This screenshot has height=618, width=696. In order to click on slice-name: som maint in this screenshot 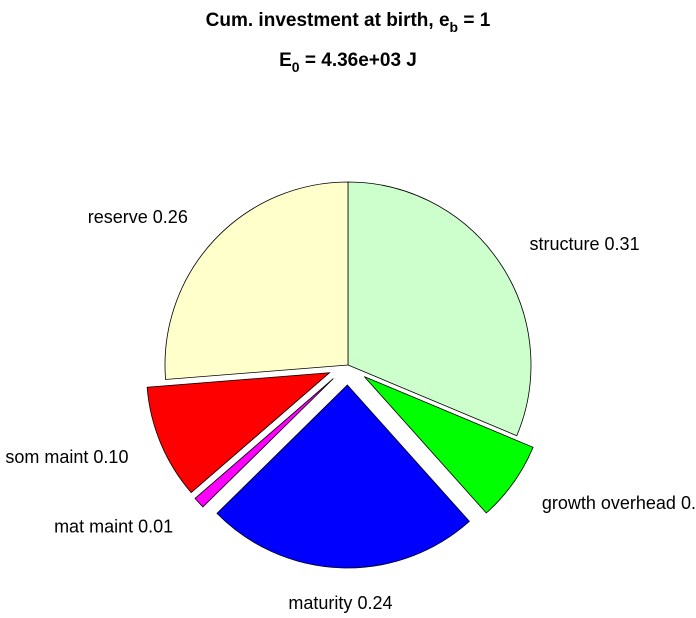, I will do `click(46, 457)`.